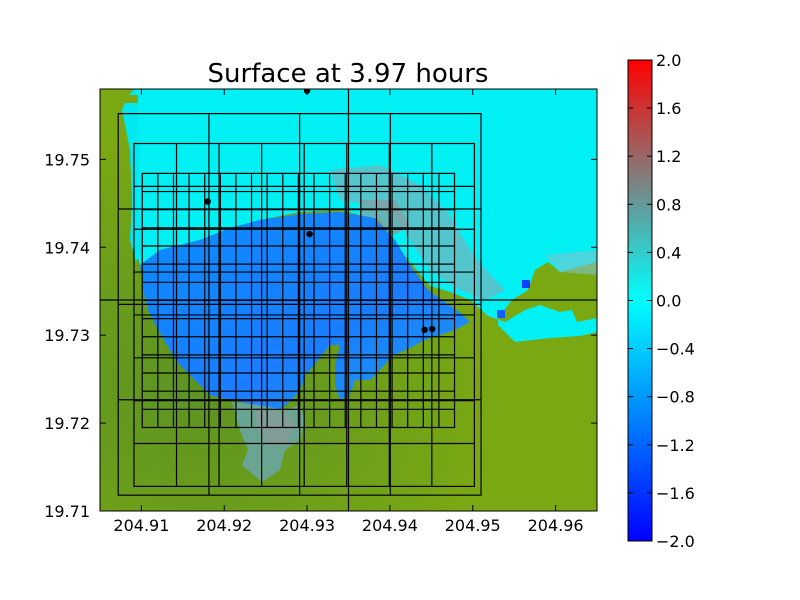  Describe the element at coordinates (675, 445) in the screenshot. I see `colorbar-tick-label: −1.2` at that location.